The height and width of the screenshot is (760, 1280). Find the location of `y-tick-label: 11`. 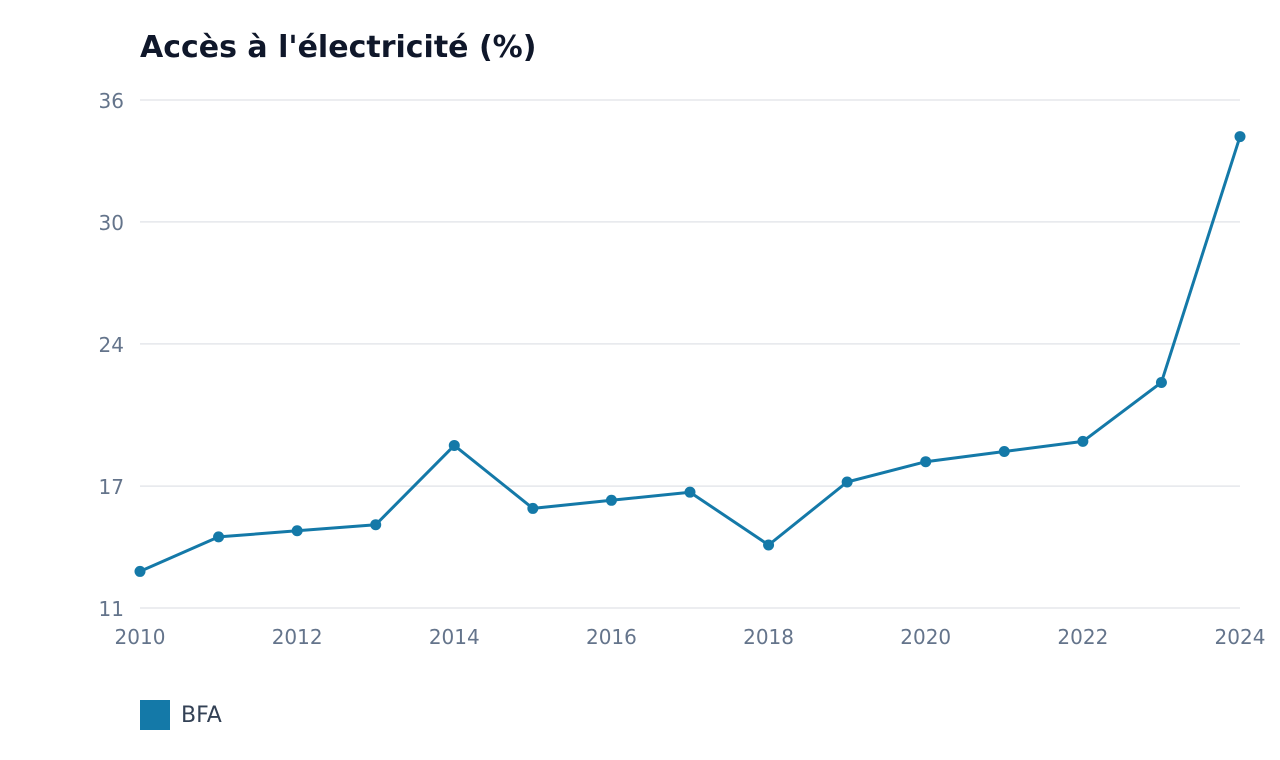

y-tick-label: 11 is located at coordinates (111, 609).